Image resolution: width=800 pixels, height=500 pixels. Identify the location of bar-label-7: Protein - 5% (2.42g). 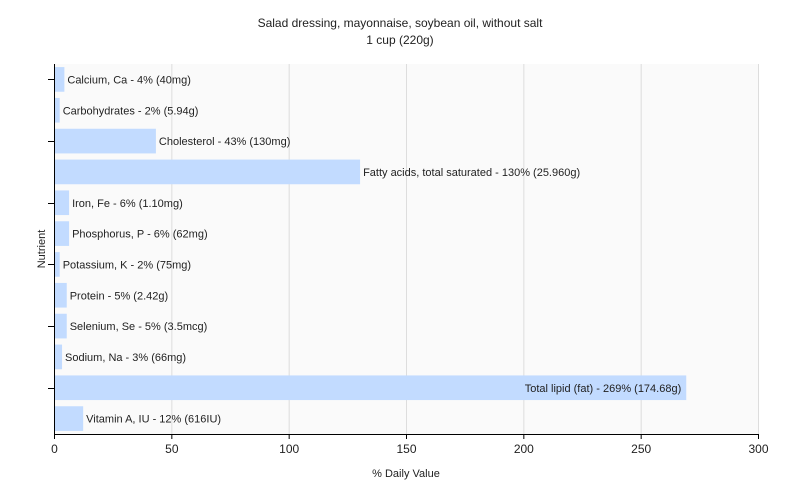
(119, 296).